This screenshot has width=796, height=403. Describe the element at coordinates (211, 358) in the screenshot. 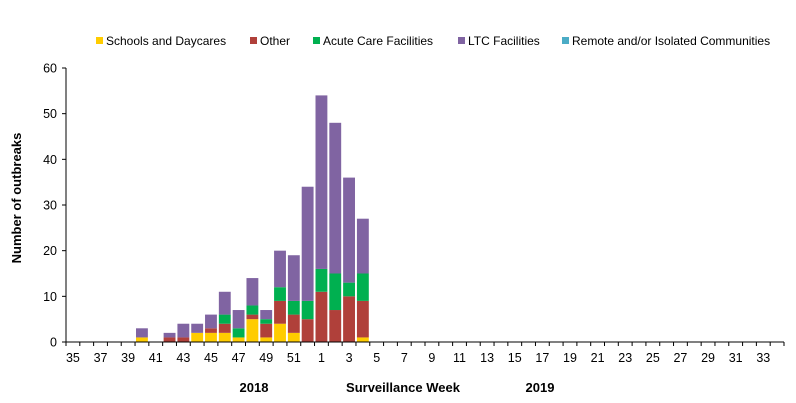

I see `x-tick-label-45: 45` at that location.